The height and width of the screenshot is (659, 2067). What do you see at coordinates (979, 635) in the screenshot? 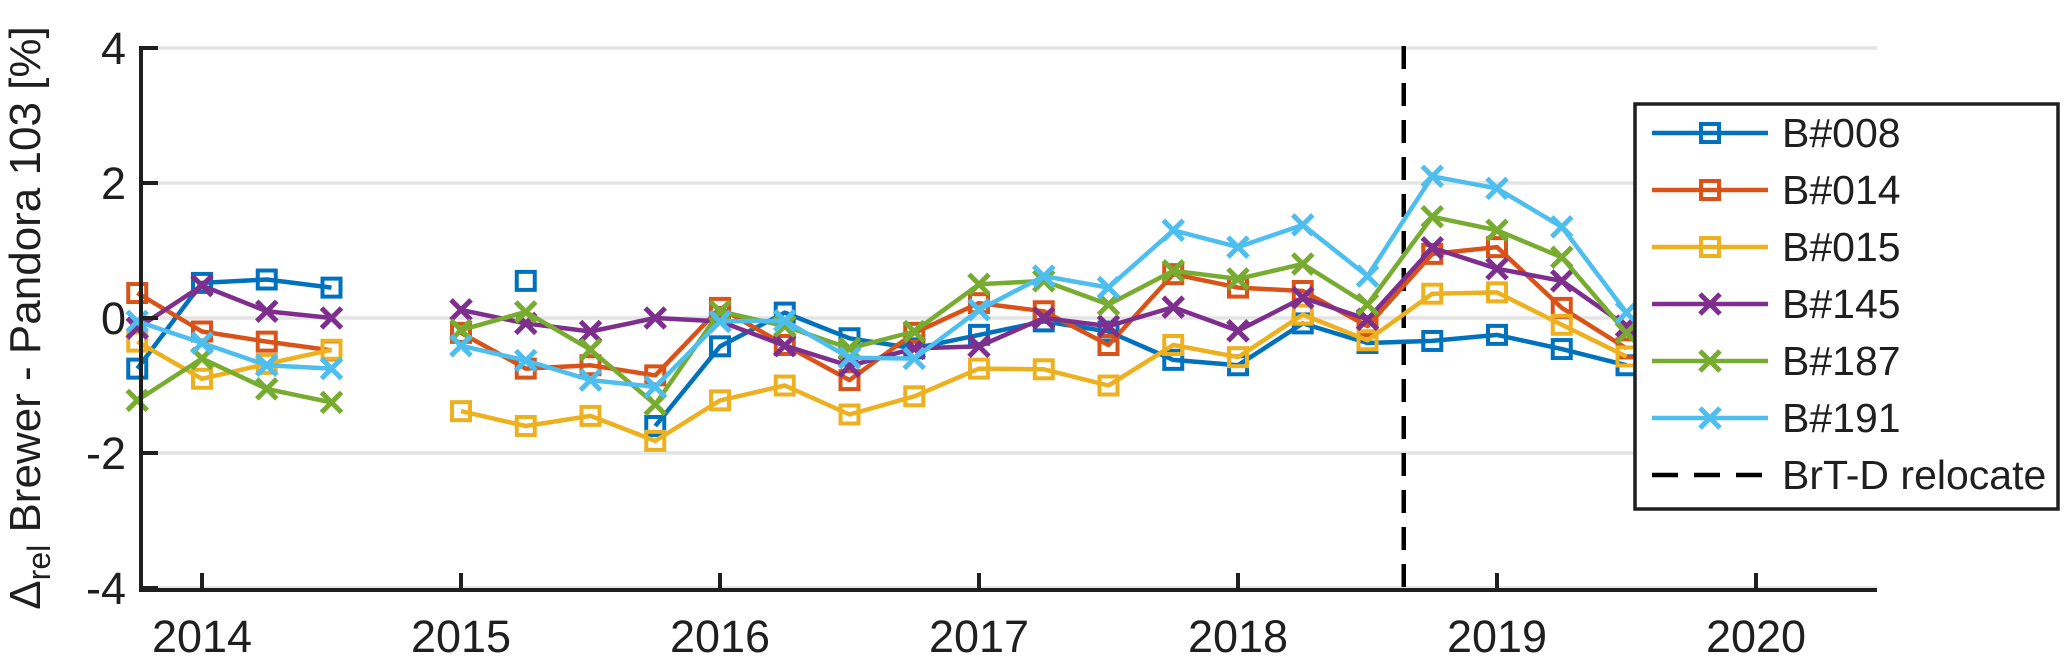
I see `x-tick-label-2017: 2017` at bounding box center [979, 635].